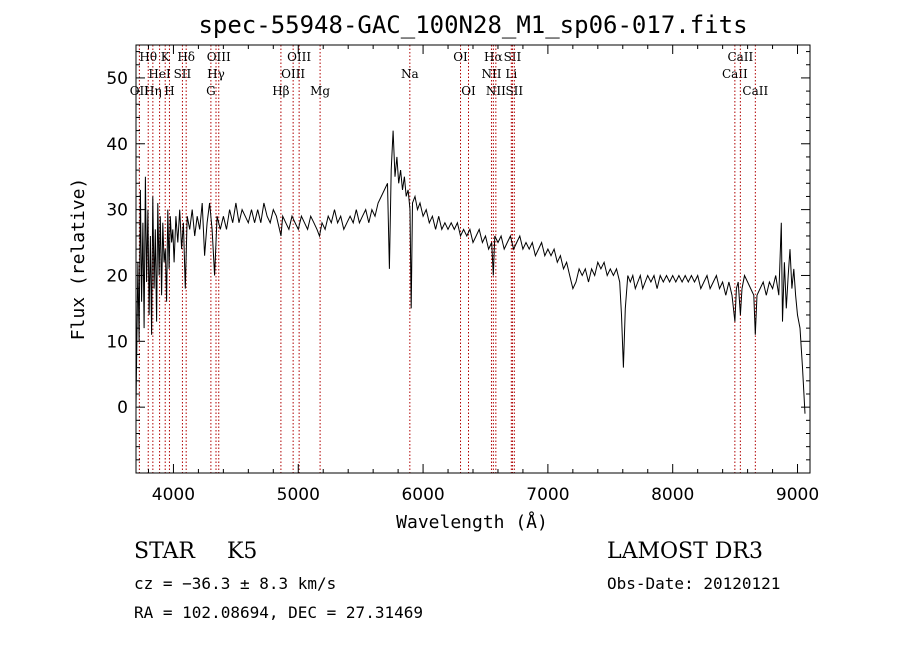 This screenshot has width=900, height=649. What do you see at coordinates (166, 57) in the screenshot?
I see `line-label-4: K` at bounding box center [166, 57].